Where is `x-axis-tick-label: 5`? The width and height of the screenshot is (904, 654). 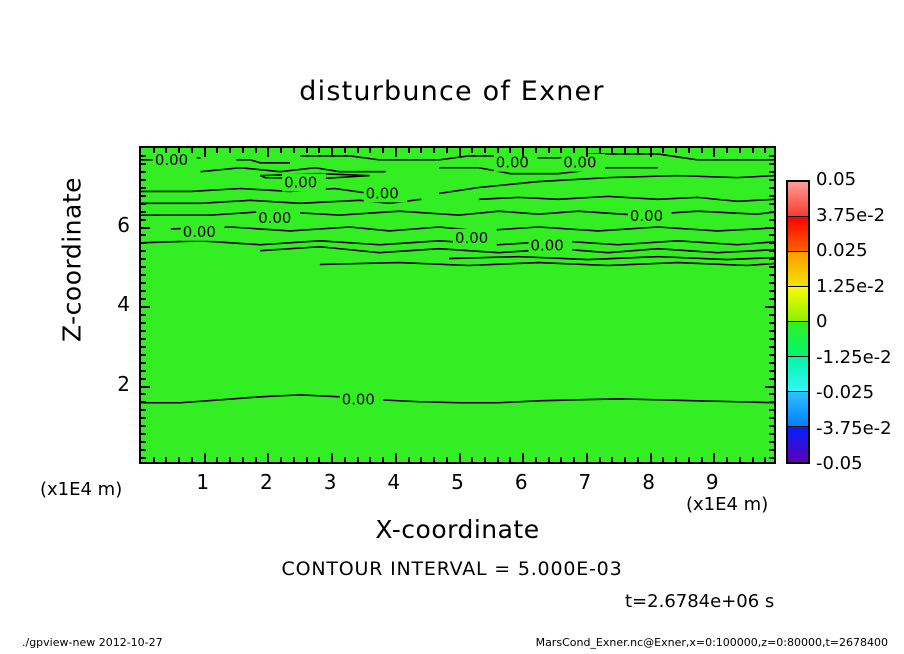
x-axis-tick-label: 5 is located at coordinates (457, 482).